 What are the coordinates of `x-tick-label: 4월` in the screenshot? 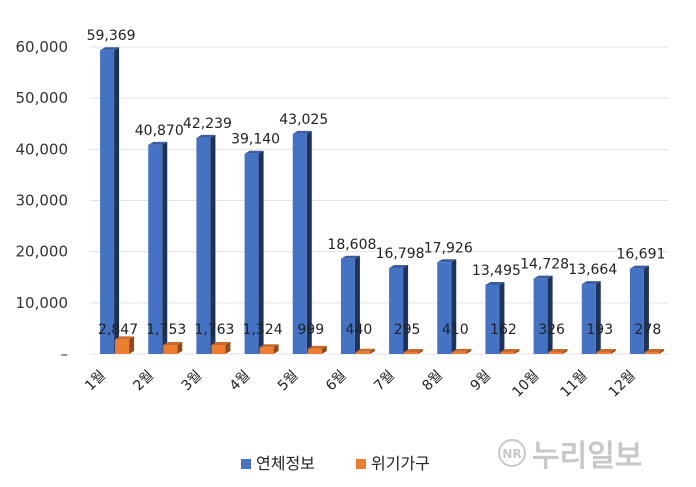 It's located at (240, 381).